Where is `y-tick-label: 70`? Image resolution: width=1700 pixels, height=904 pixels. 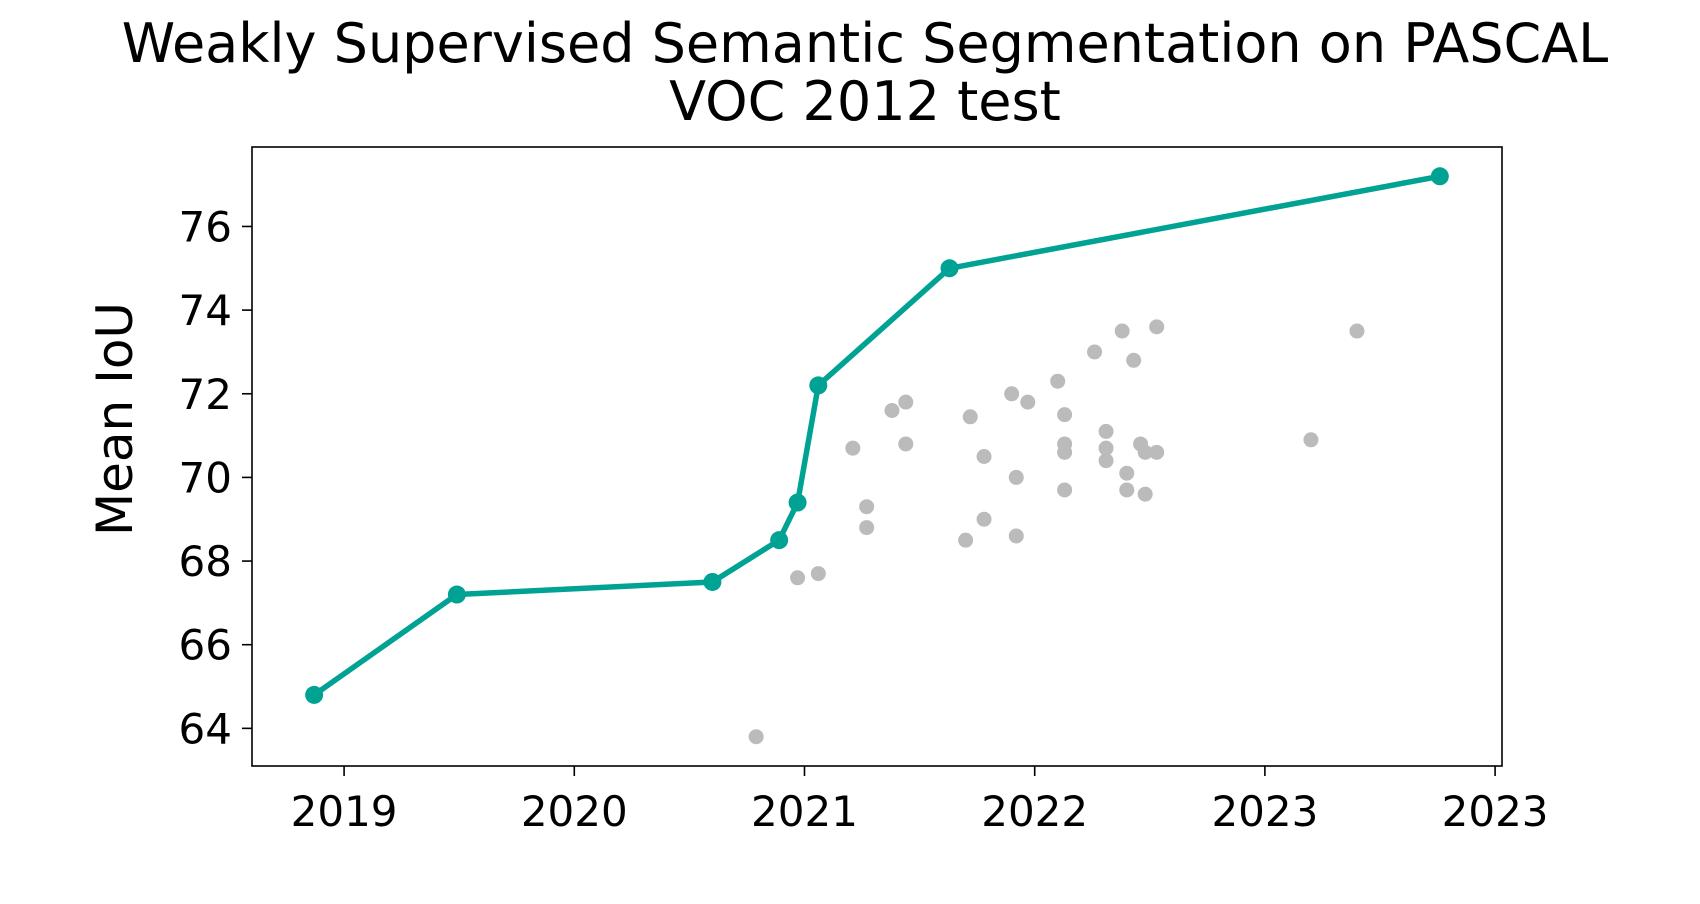
y-tick-label: 70 is located at coordinates (205, 477).